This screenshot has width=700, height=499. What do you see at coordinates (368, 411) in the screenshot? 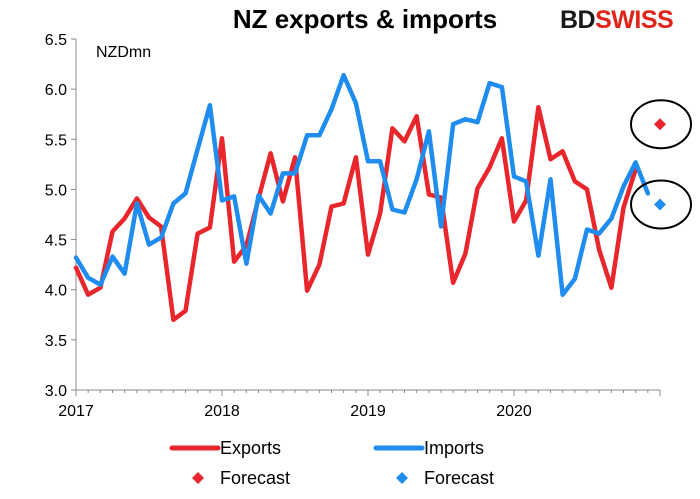
I see `x-tick-label: 2019` at bounding box center [368, 411].